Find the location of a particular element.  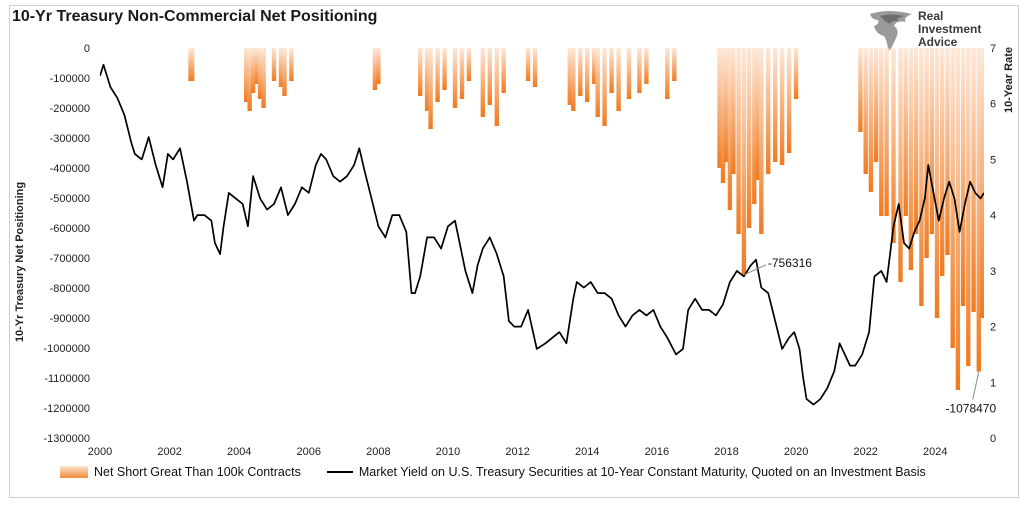

legend-swatch-line is located at coordinates (339, 472).